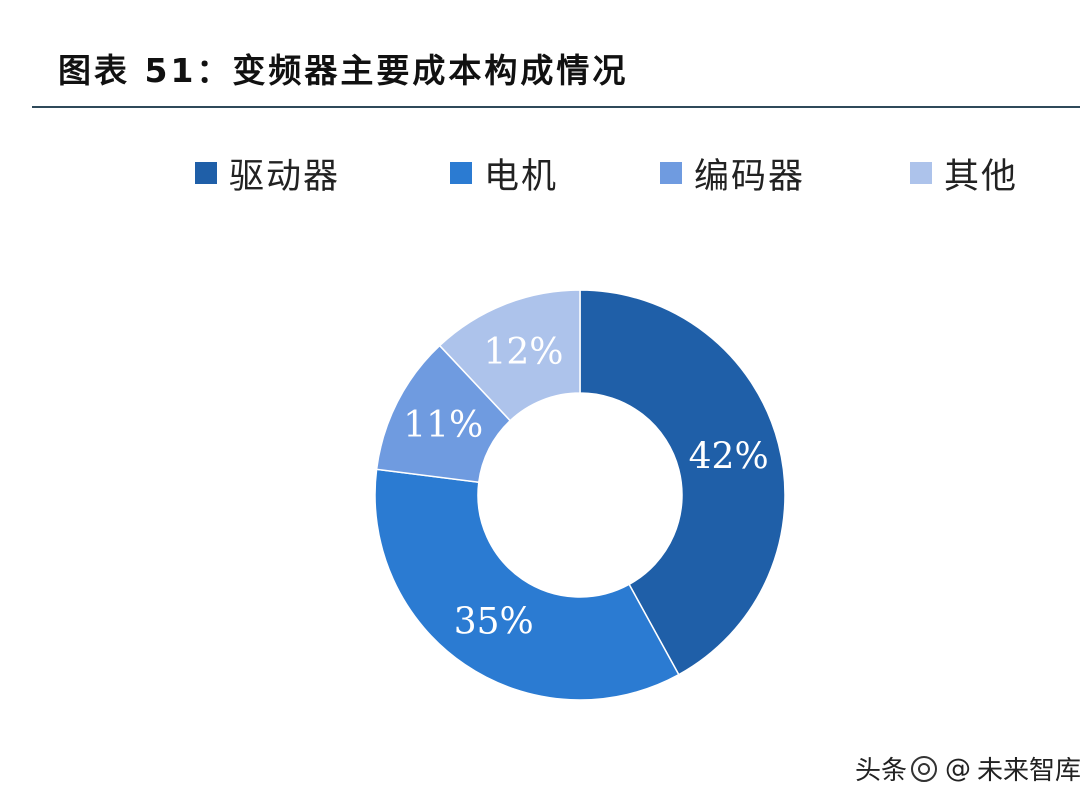 The height and width of the screenshot is (803, 1080). I want to click on wechat-icon, so click(924, 768).